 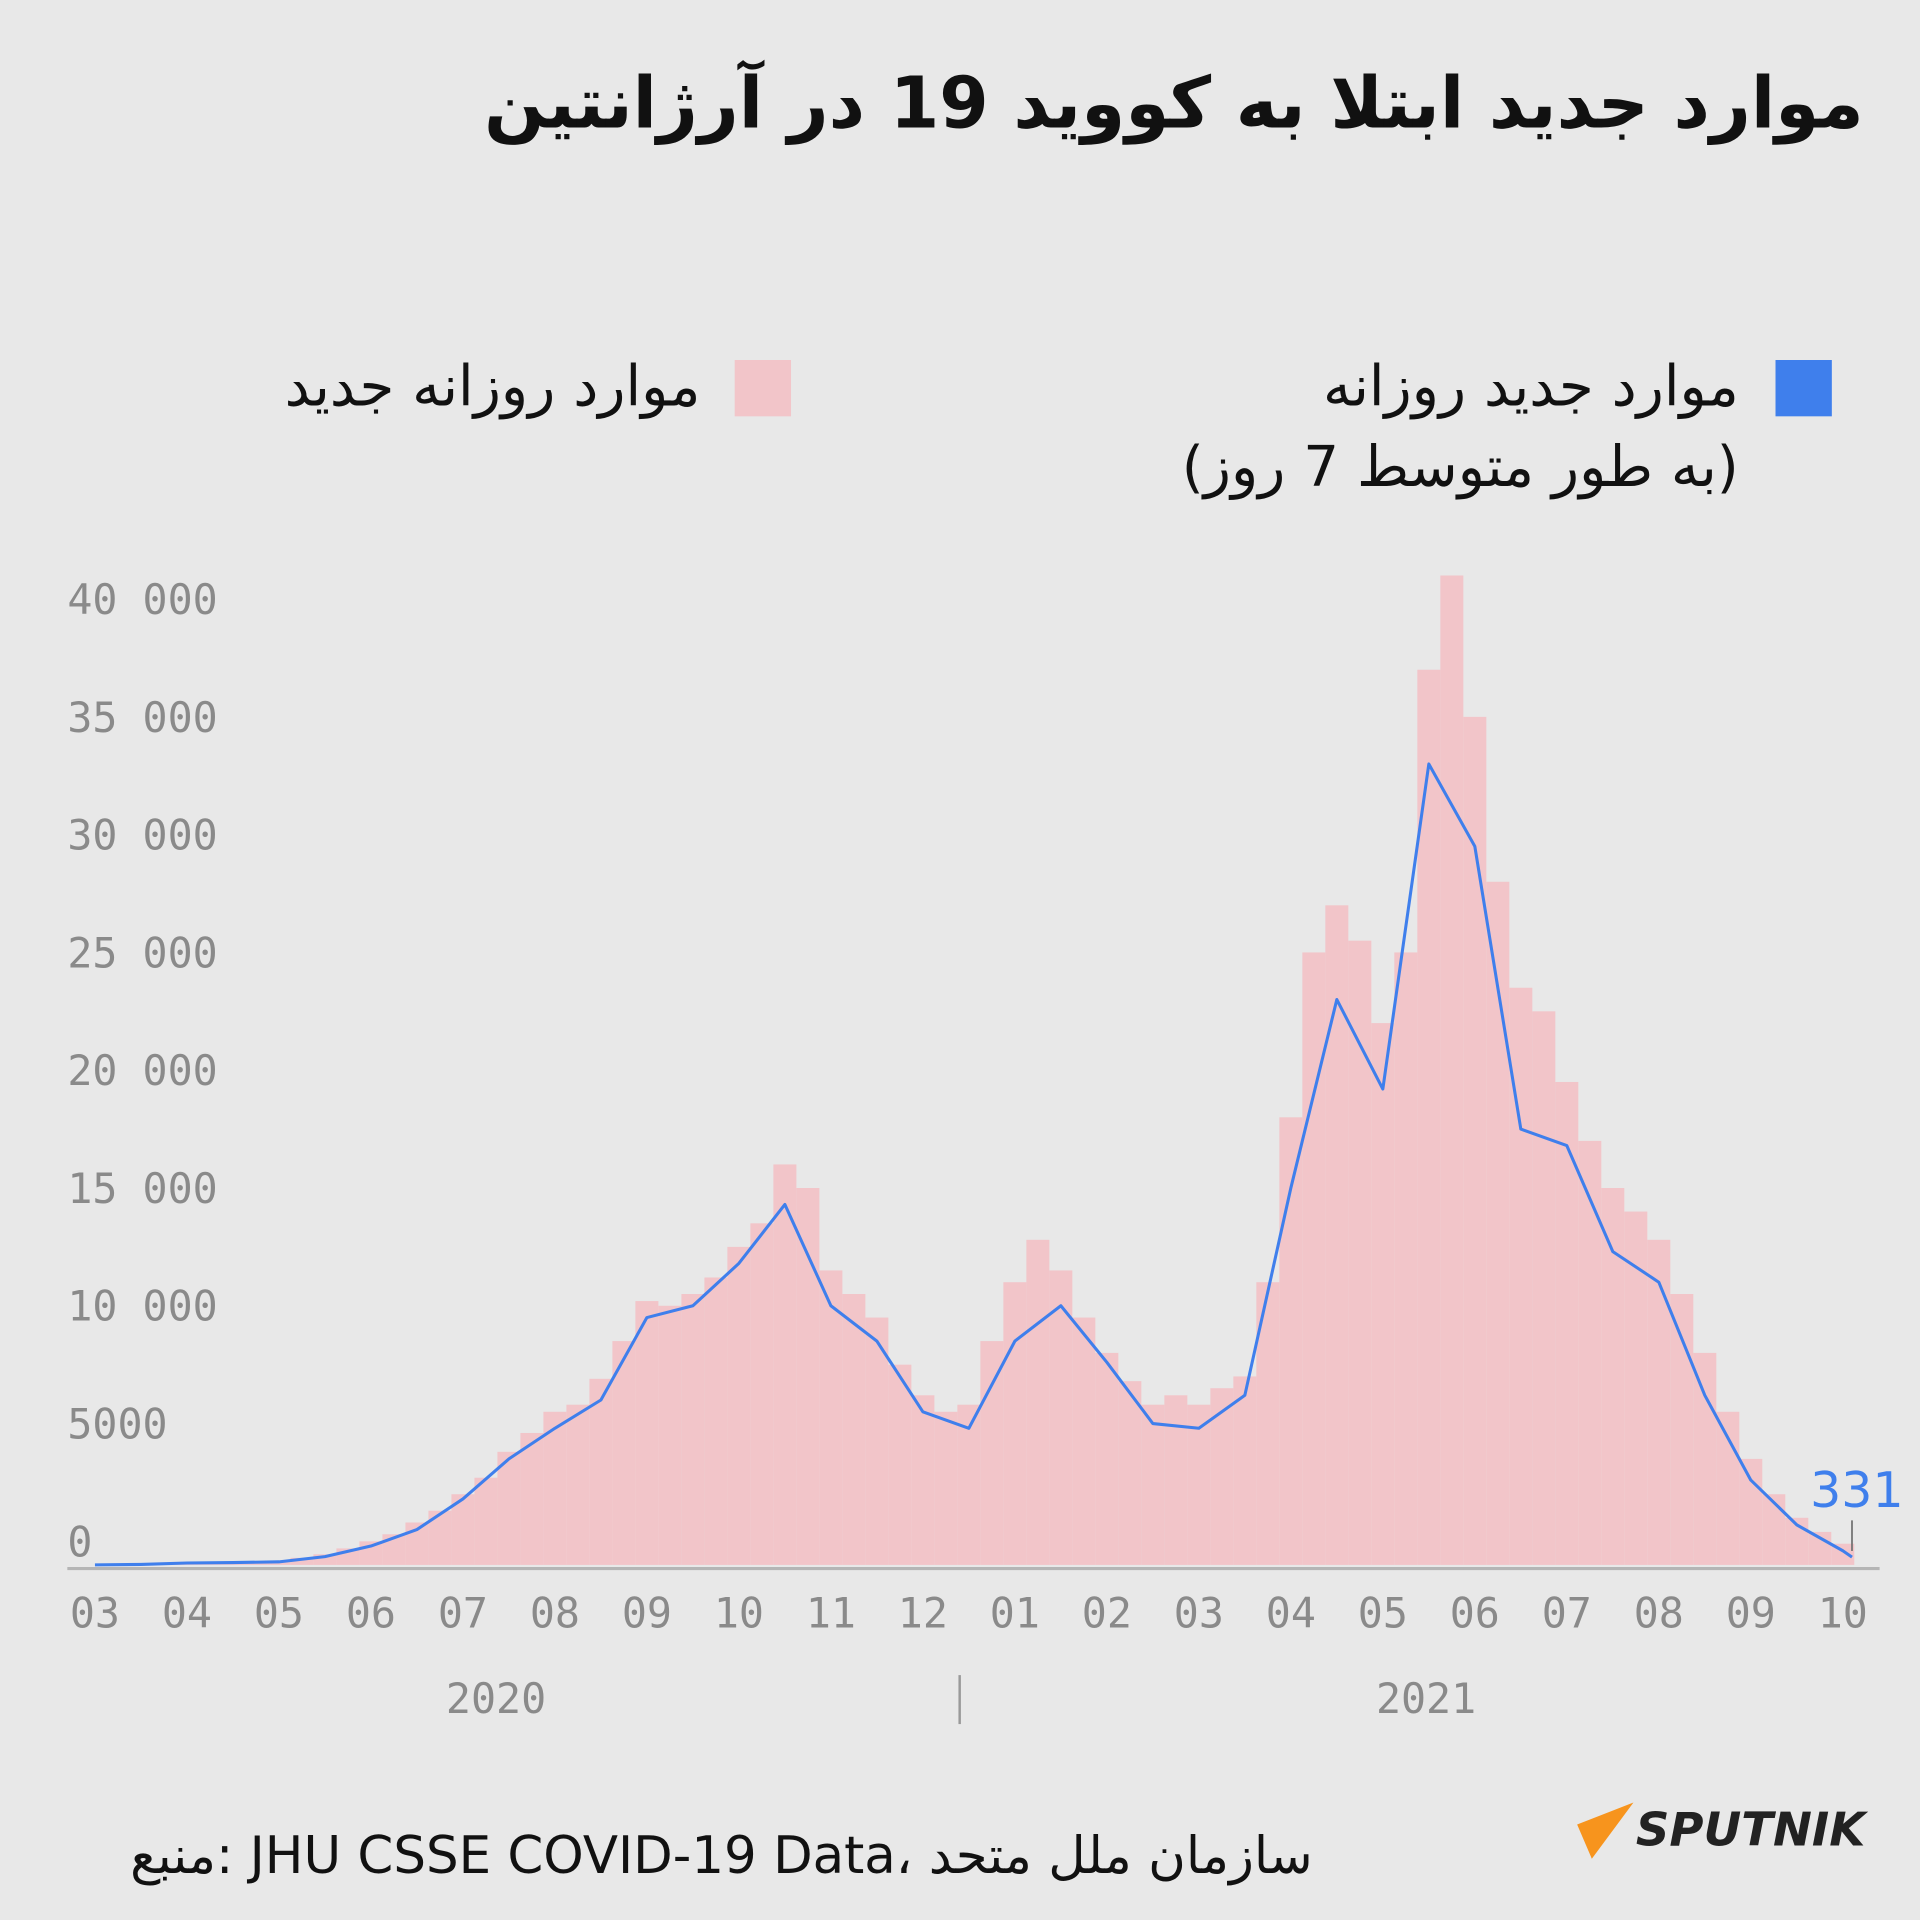 I want to click on legend-label: موارد جدید روزانه (به طور متوسط 7 روز), so click(x=1460, y=426).